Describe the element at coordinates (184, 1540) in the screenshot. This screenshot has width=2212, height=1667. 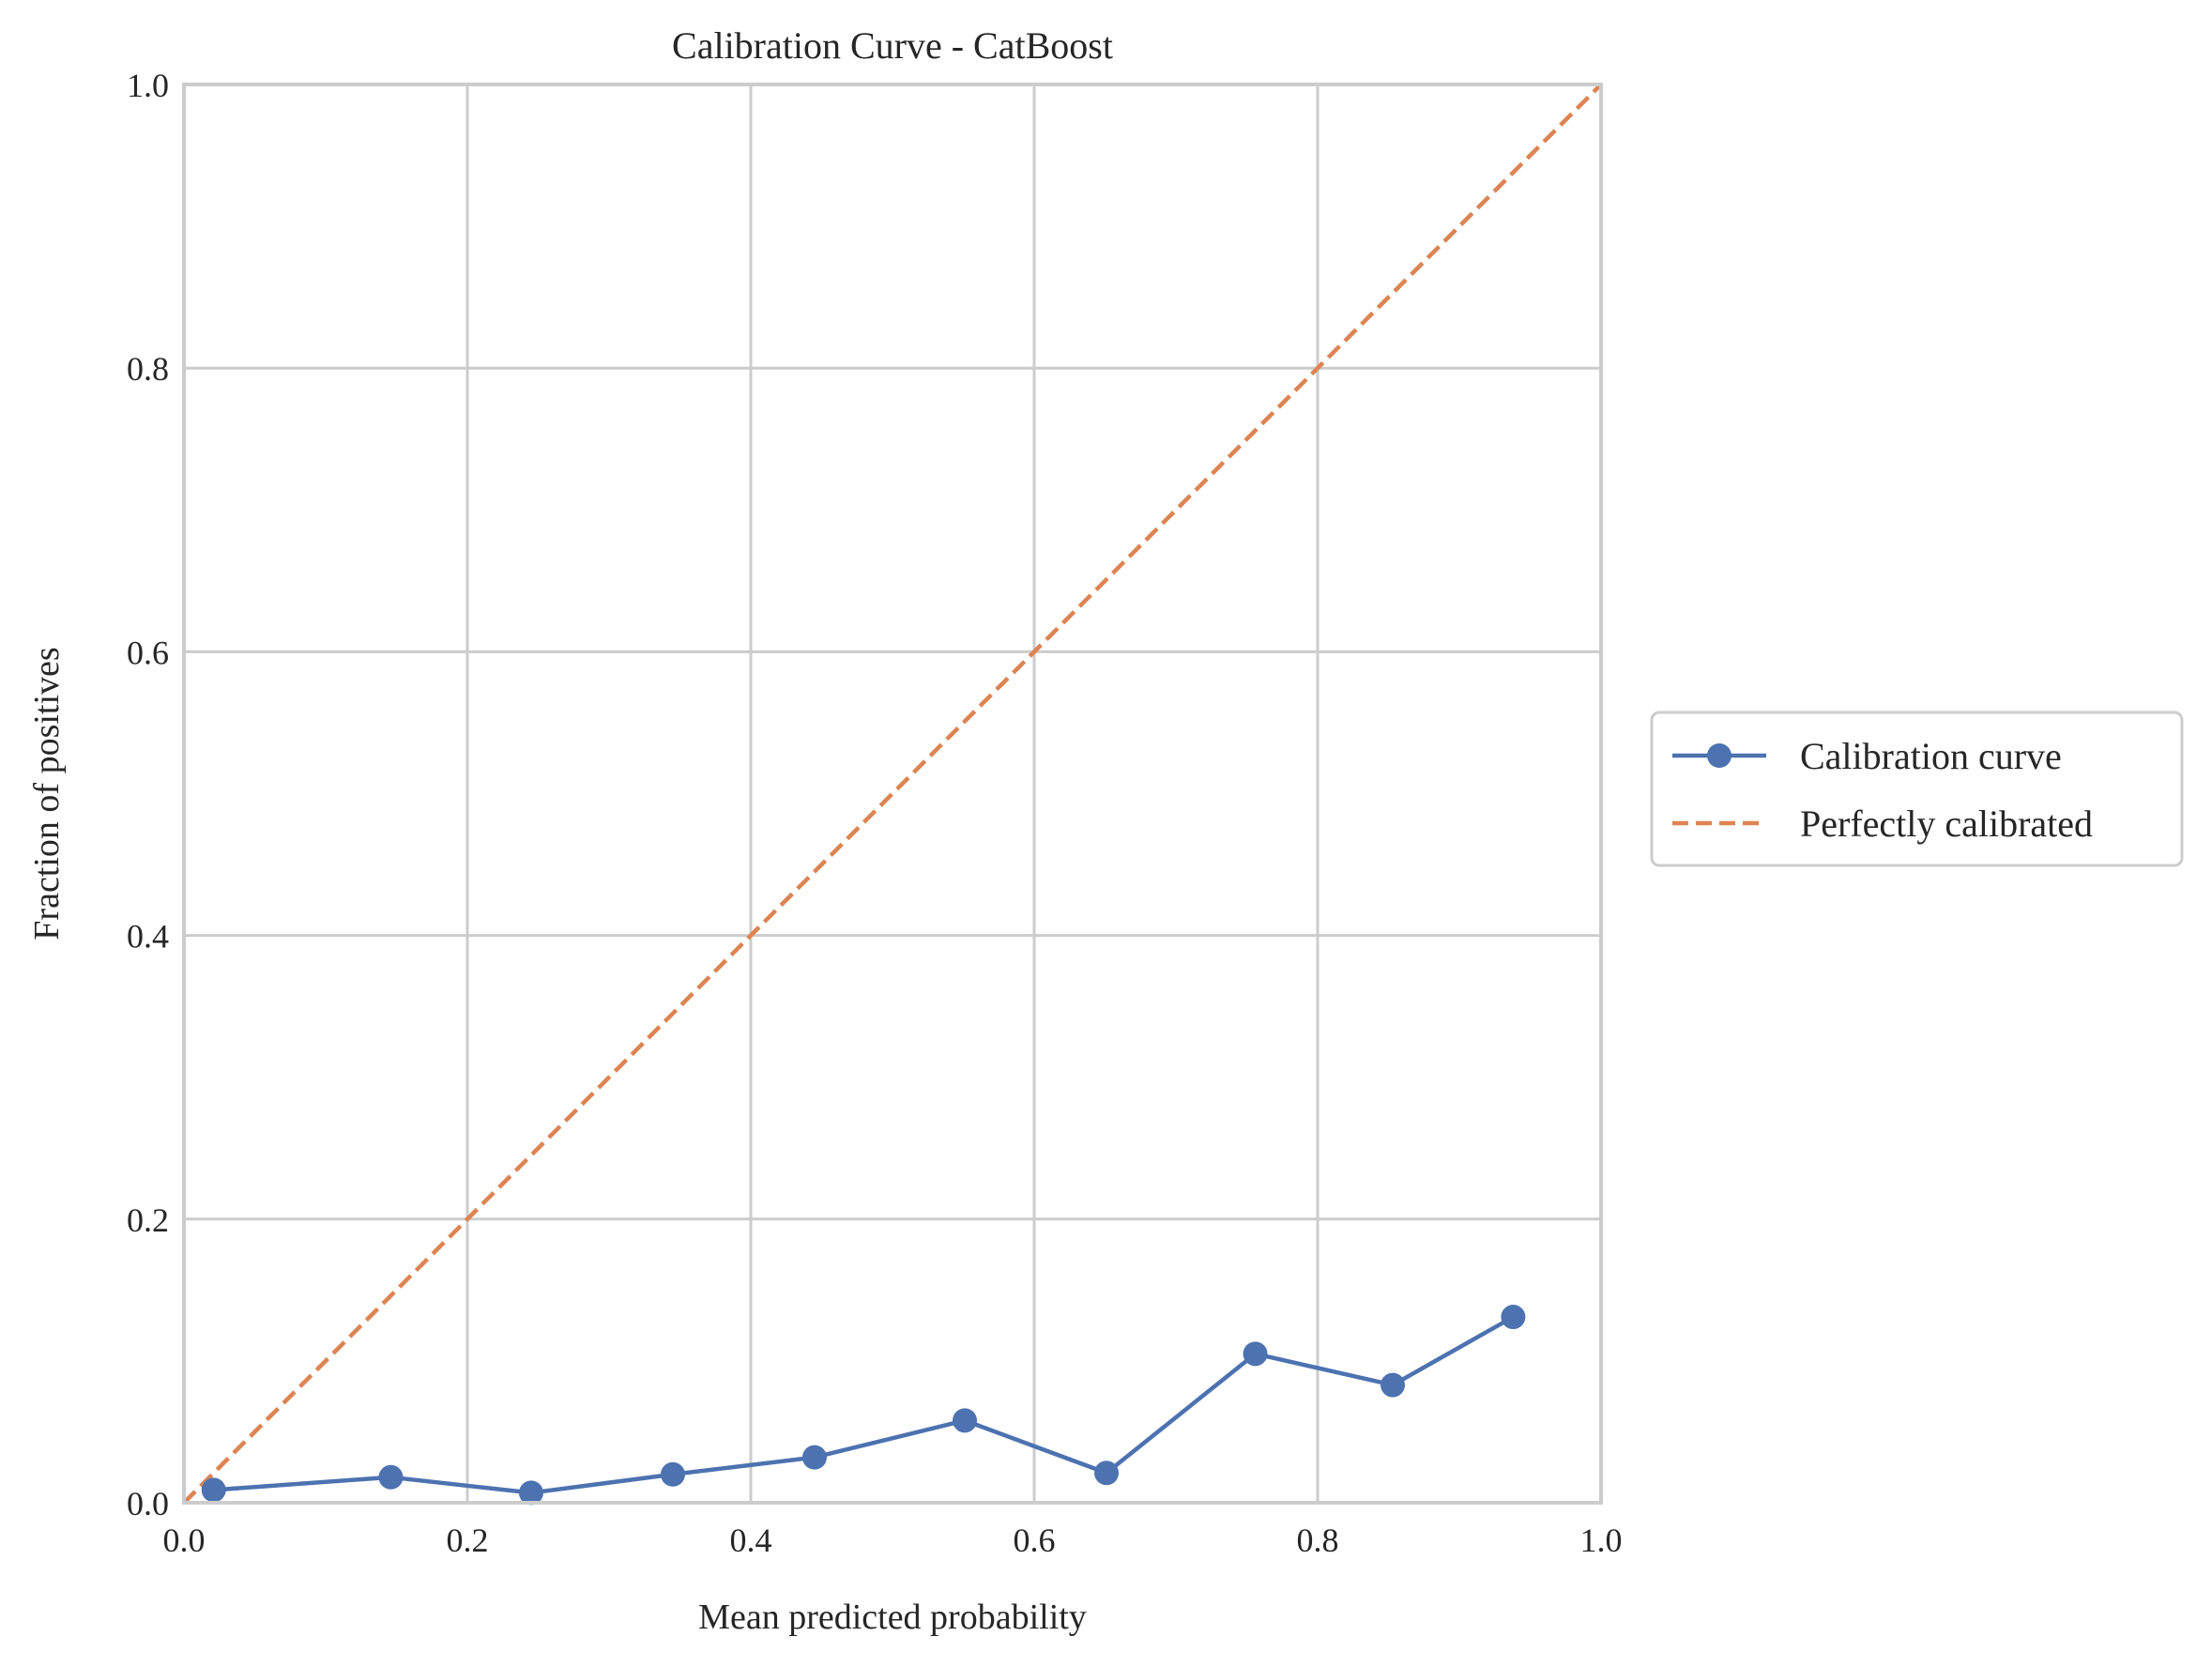
I see `x-tick-label: 0.0` at that location.